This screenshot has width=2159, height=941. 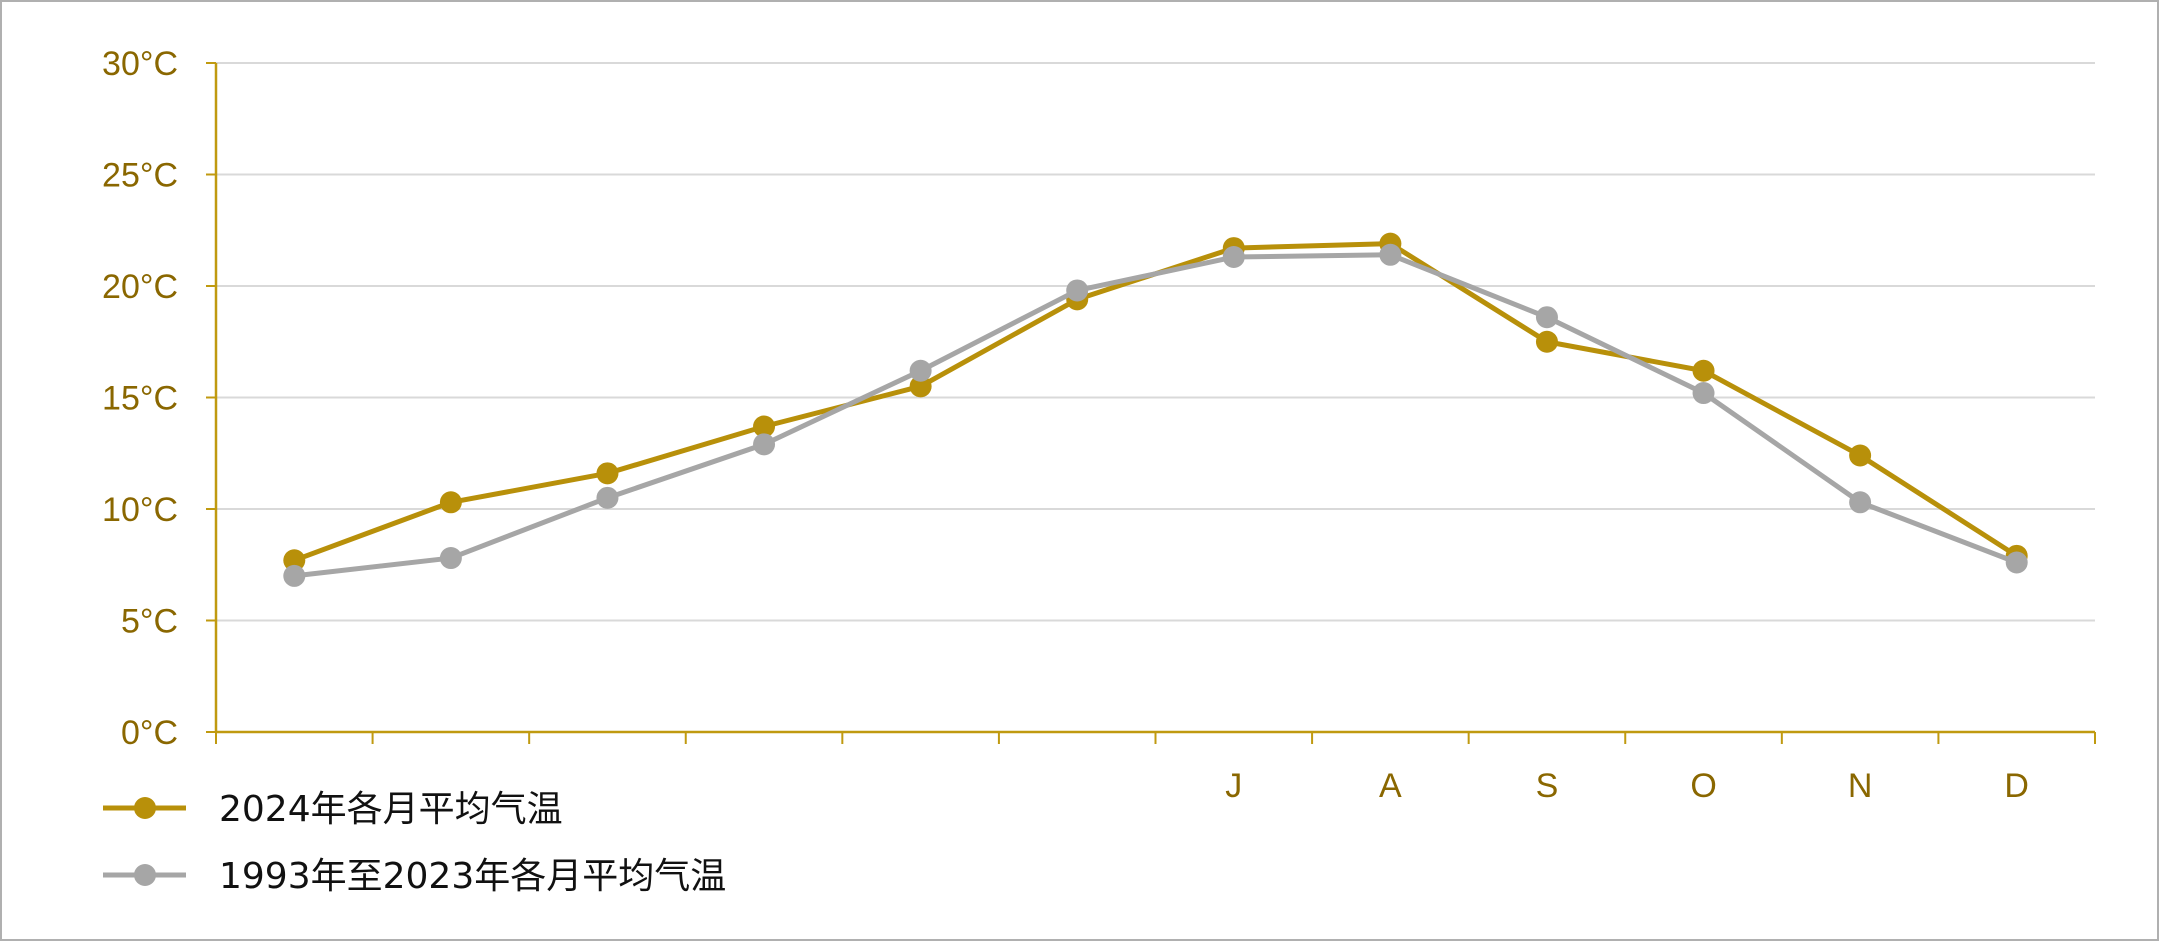 I want to click on y-tick-label: 20°C, so click(x=140, y=287).